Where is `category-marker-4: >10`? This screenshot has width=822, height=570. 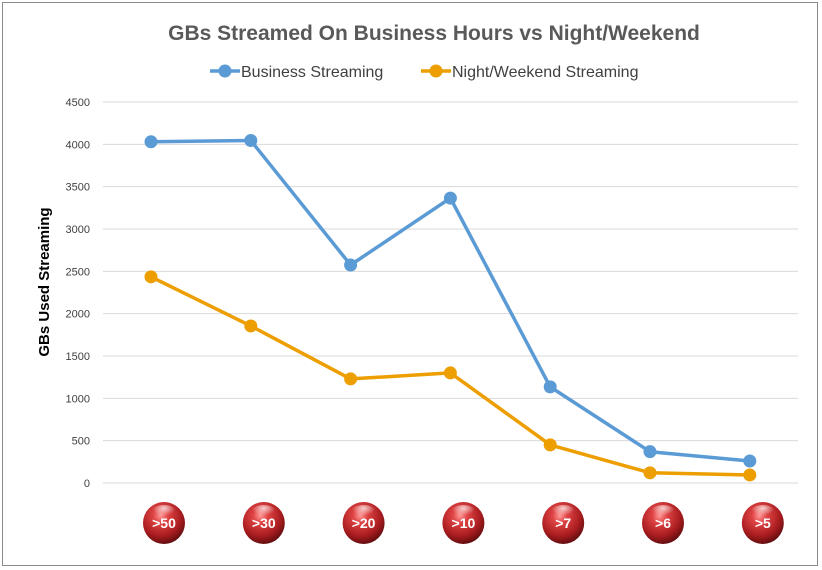 category-marker-4: >10 is located at coordinates (463, 523).